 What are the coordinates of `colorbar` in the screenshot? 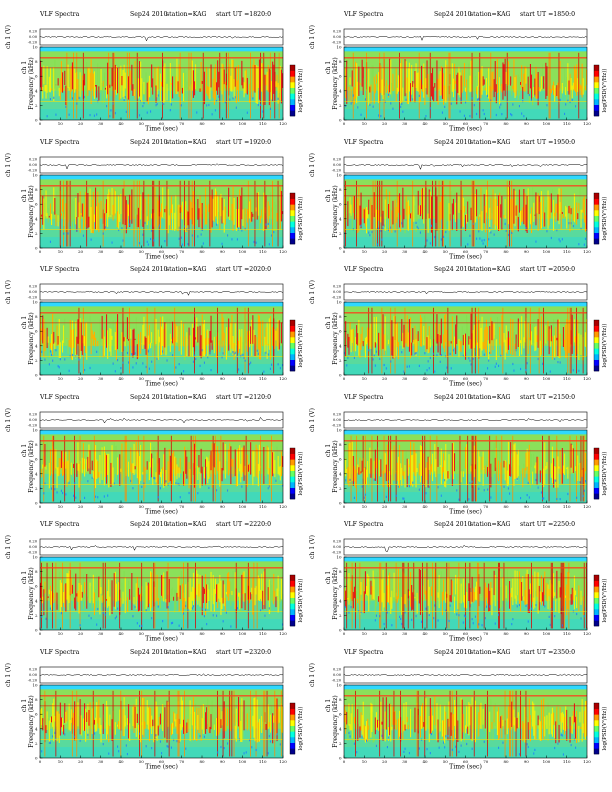 It's located at (596, 728).